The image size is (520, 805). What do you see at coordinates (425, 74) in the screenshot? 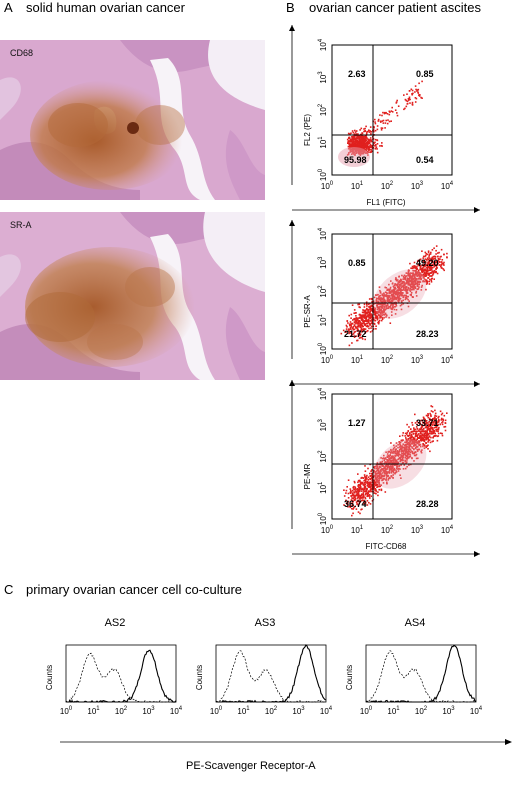
I see `quadrant-ur-value: 0.85` at bounding box center [425, 74].